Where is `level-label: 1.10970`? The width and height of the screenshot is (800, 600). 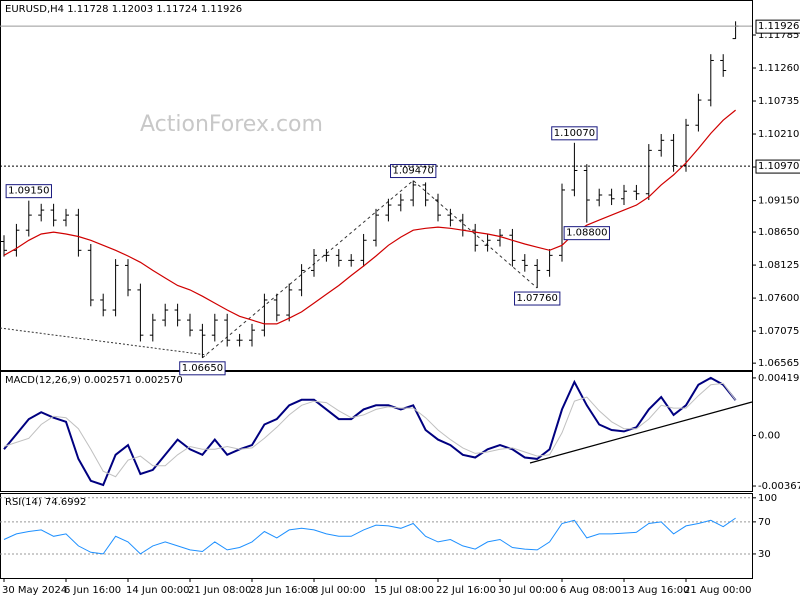 level-label: 1.10970 is located at coordinates (778, 166).